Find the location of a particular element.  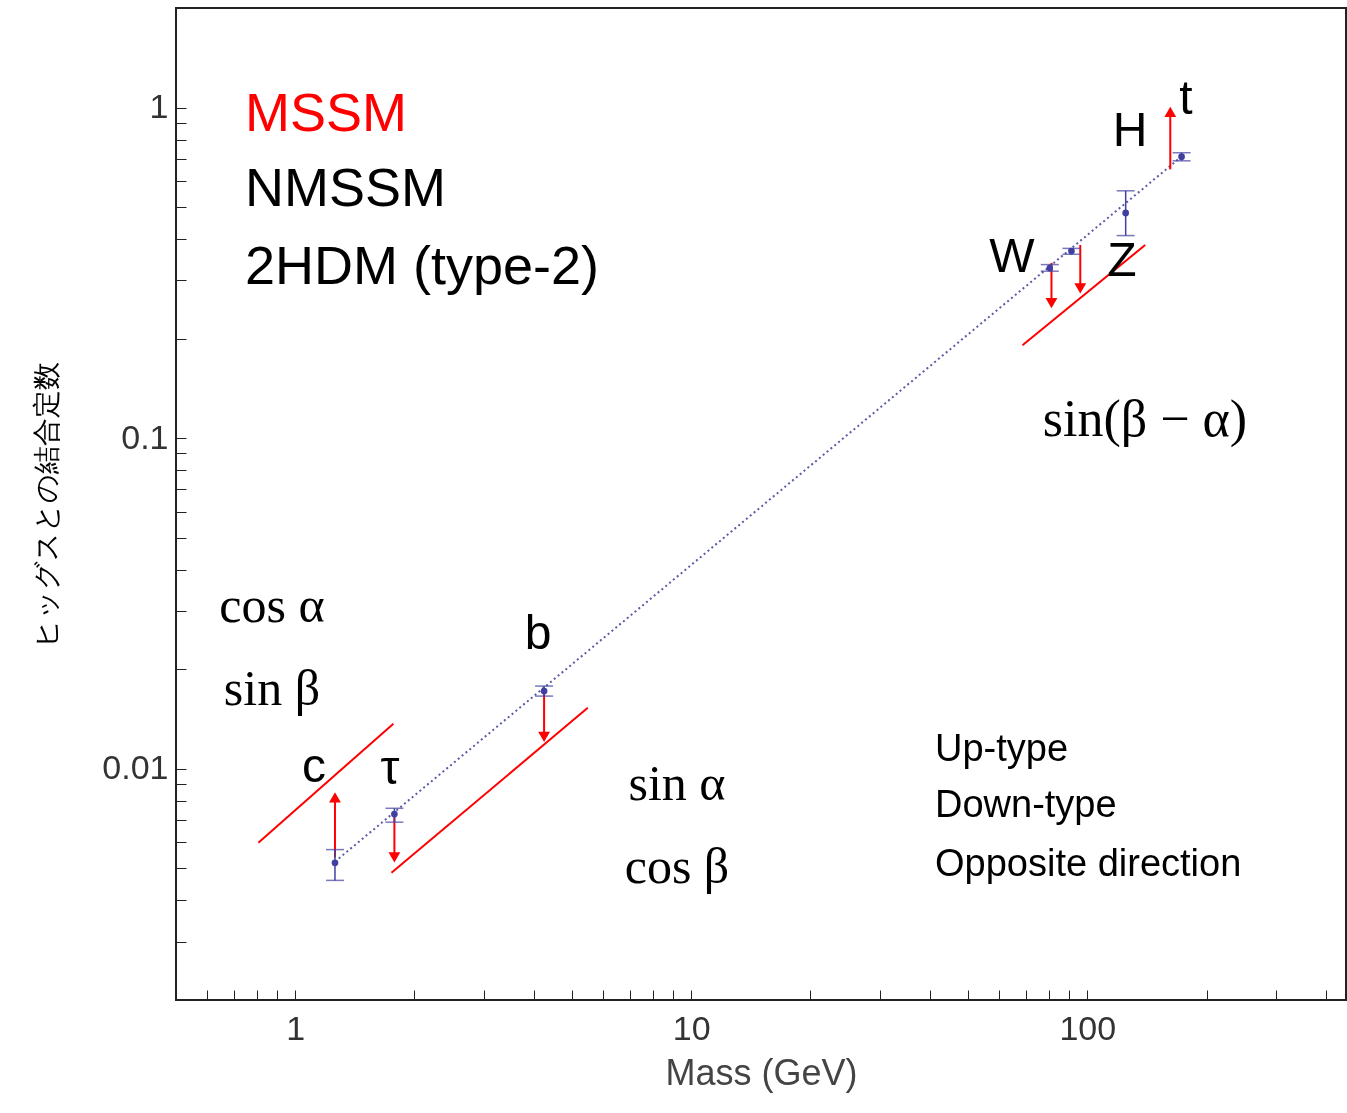

annotation: t is located at coordinates (1186, 97).